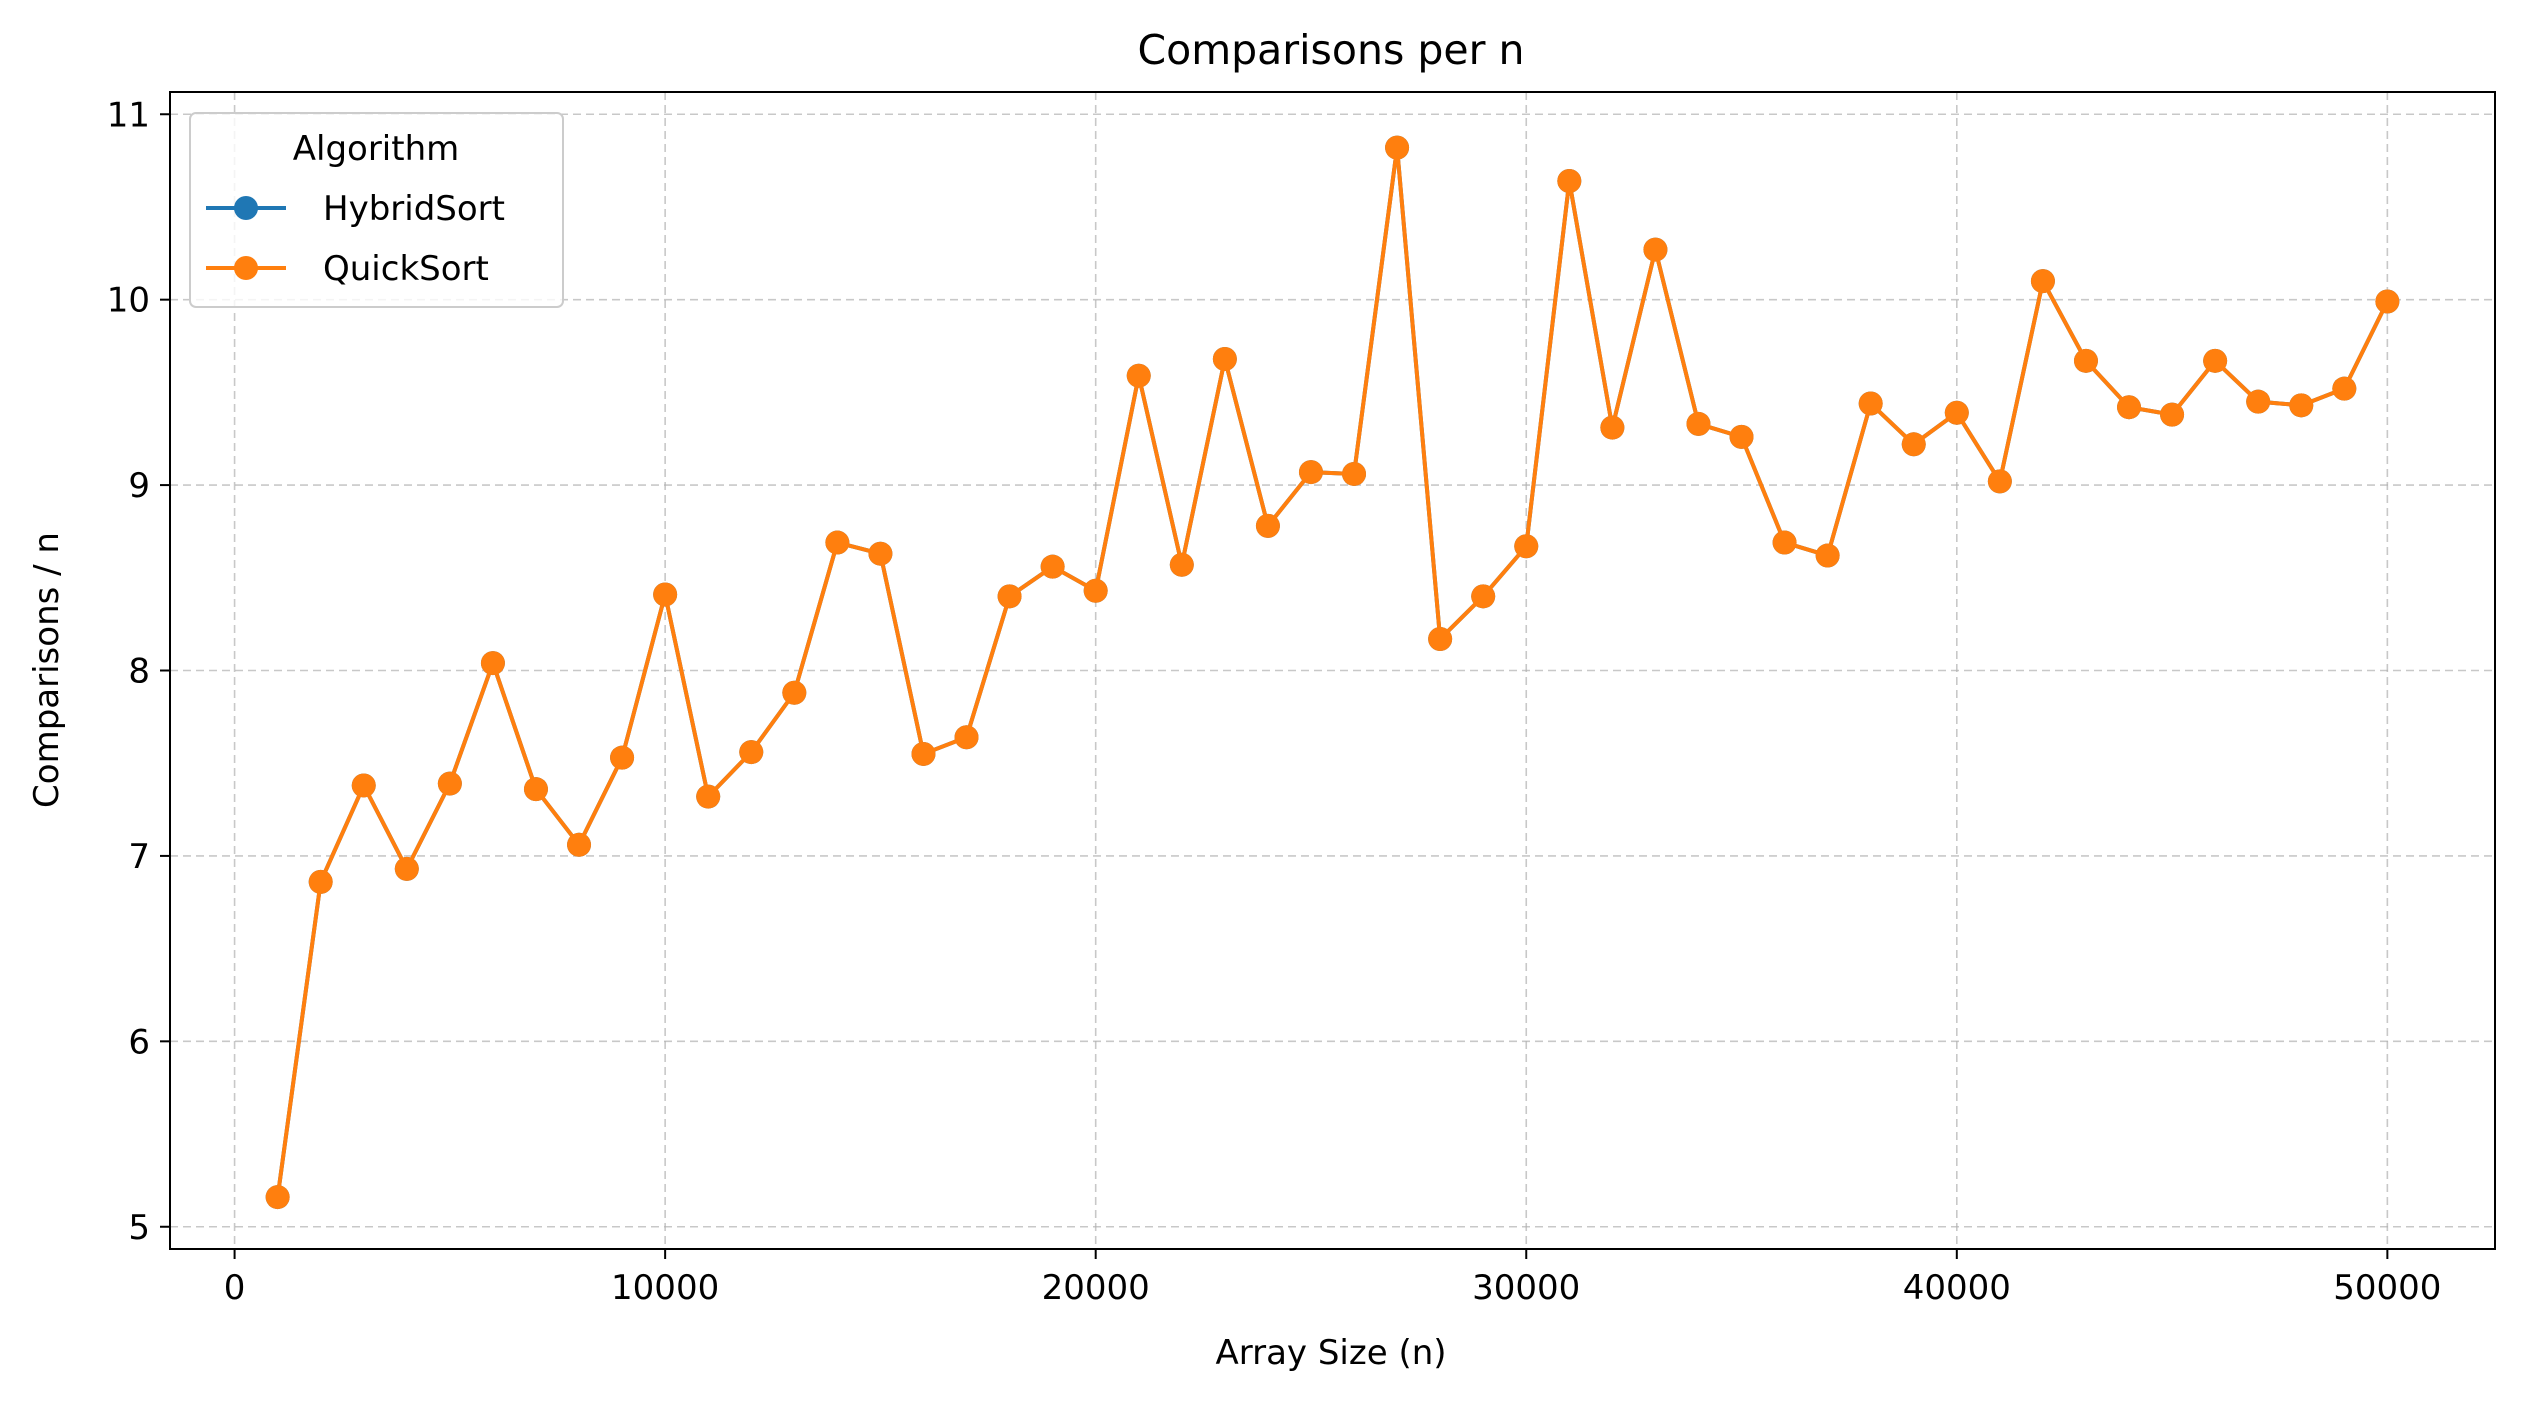 The image size is (2523, 1407). I want to click on x-tick-label: 20000, so click(1096, 1288).